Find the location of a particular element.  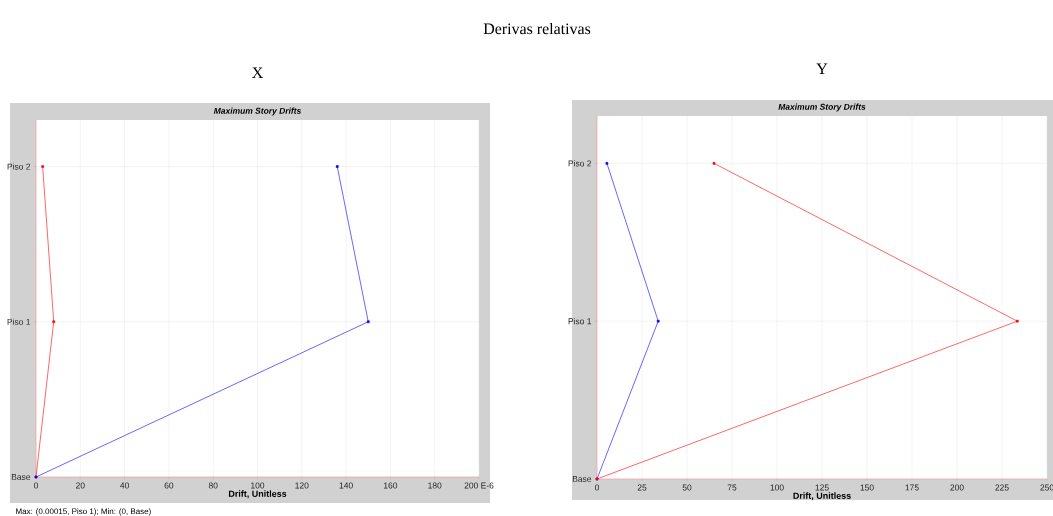

x-tick-label: 140 is located at coordinates (346, 485).